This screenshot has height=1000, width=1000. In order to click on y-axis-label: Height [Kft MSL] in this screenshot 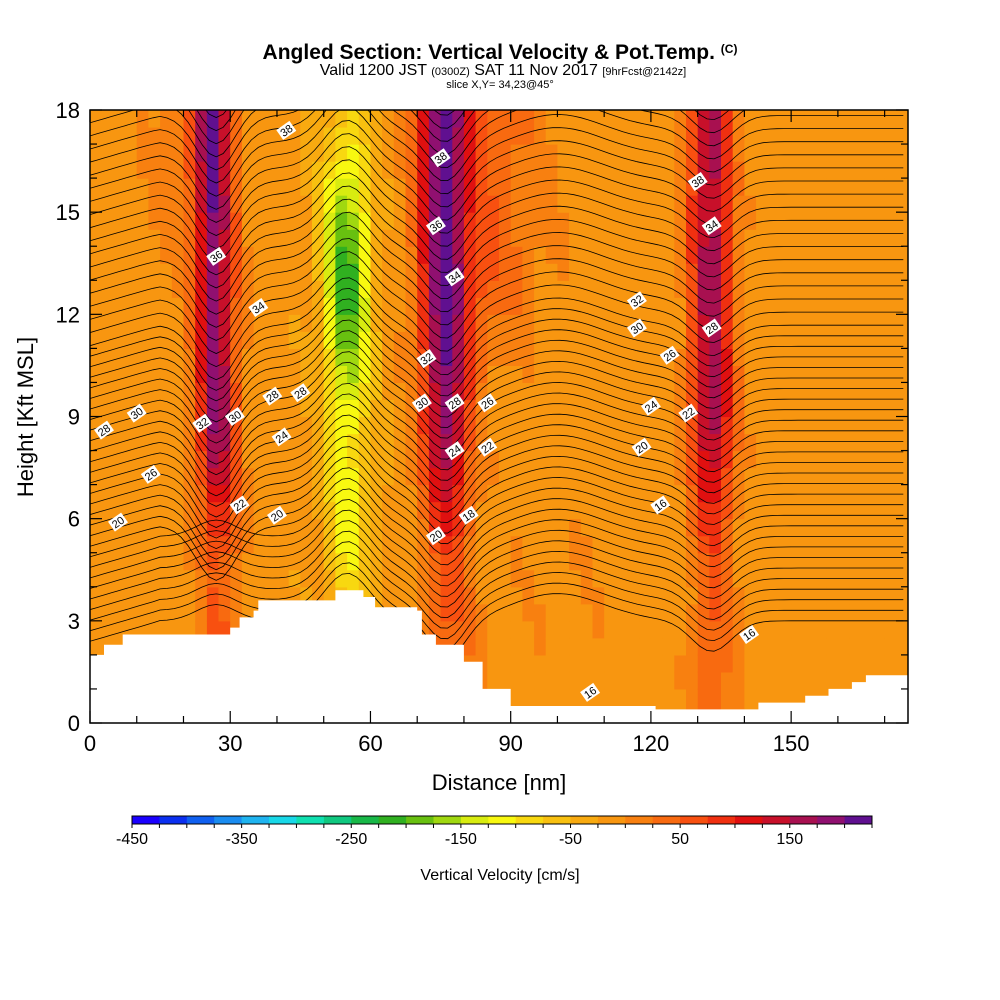, I will do `click(25, 417)`.